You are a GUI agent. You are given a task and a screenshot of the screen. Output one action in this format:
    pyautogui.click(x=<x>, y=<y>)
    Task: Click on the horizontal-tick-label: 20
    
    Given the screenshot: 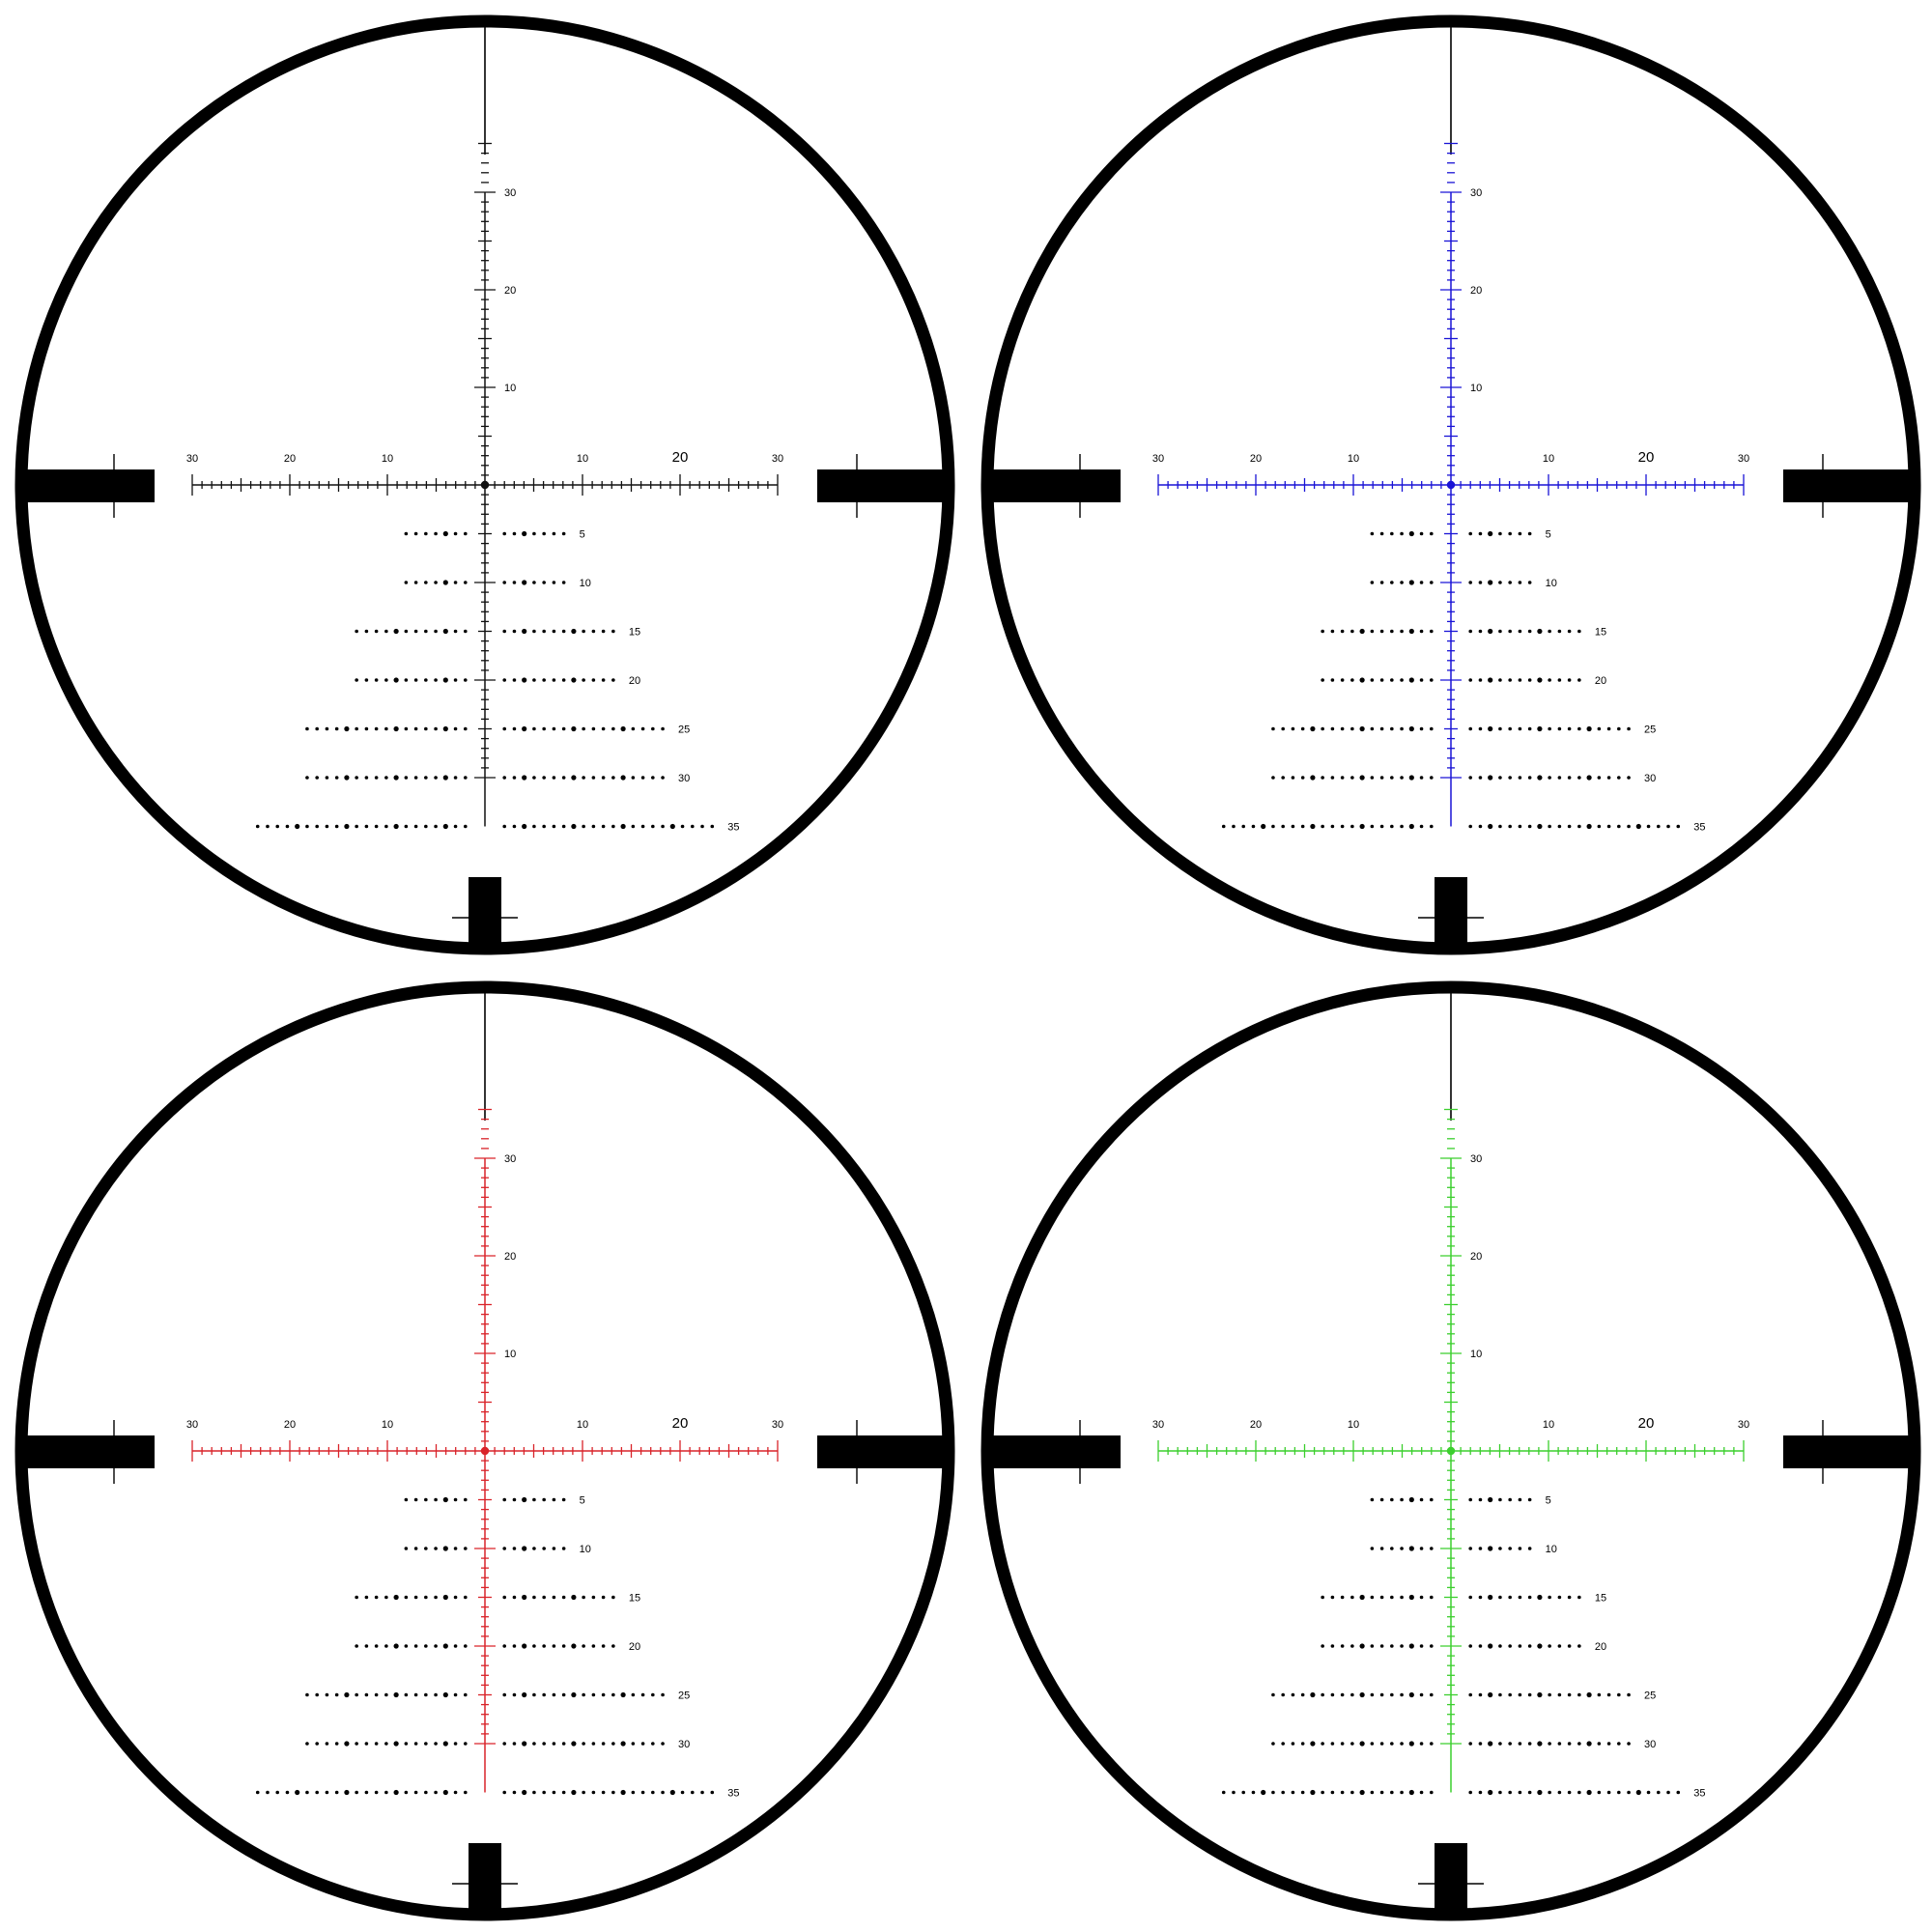 What is the action you would take?
    pyautogui.click(x=290, y=459)
    